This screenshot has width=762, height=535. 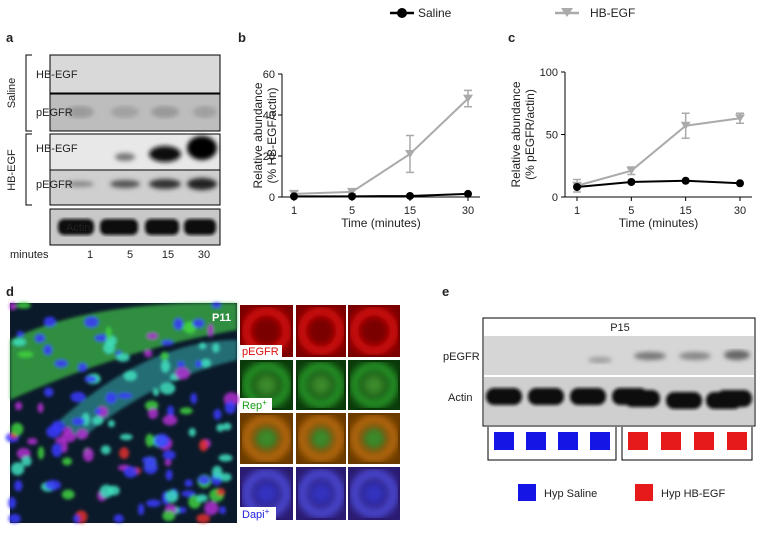 What do you see at coordinates (686, 211) in the screenshot?
I see `x-tick-label: 15` at bounding box center [686, 211].